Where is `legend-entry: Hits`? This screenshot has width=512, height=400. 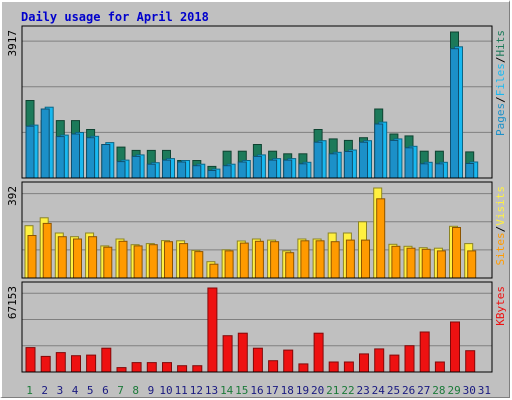 legend-entry: Hits is located at coordinates (500, 43).